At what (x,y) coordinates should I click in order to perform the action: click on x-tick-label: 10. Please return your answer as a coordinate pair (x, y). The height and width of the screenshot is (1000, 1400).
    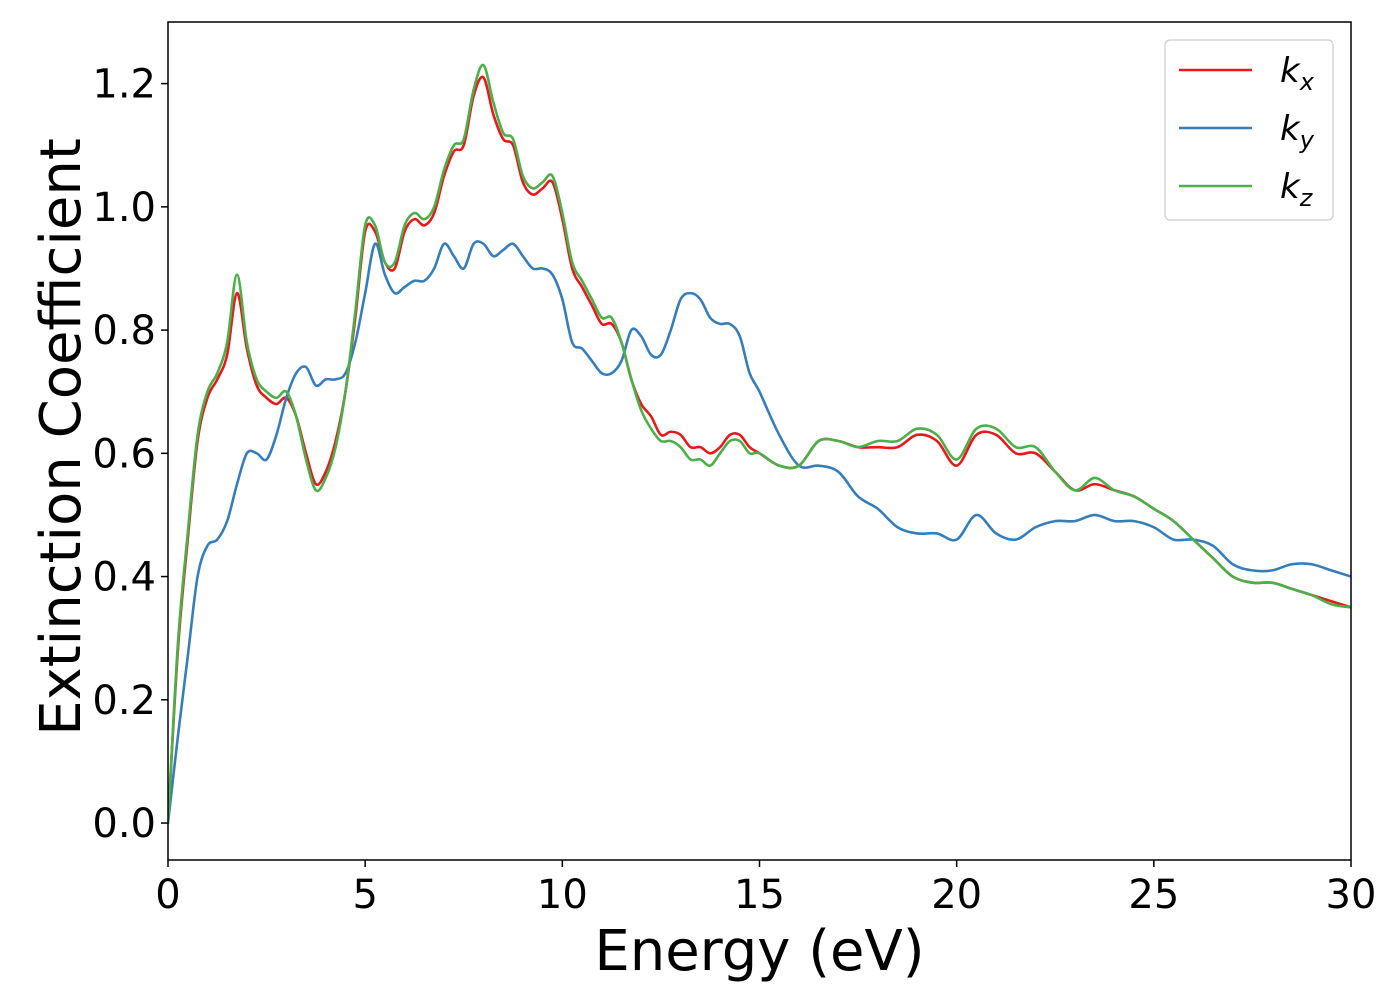
    Looking at the image, I should click on (562, 895).